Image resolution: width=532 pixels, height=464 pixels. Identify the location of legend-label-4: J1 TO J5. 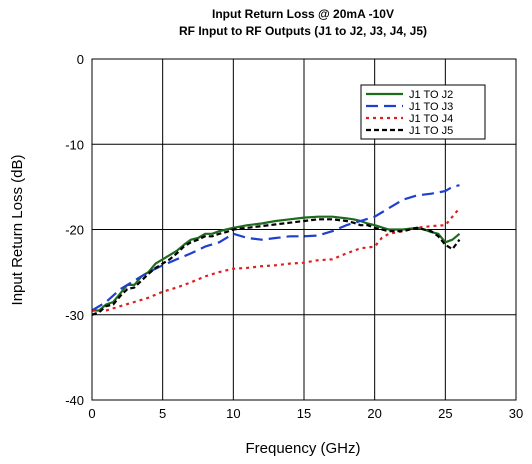
(431, 131).